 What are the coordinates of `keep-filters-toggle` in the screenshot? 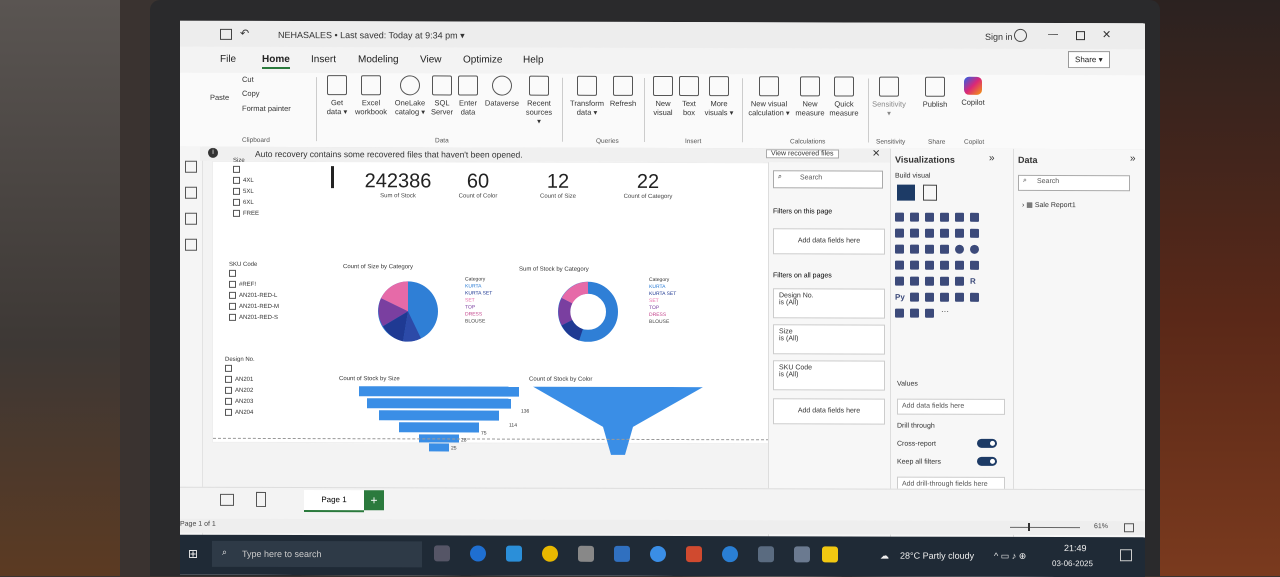 It's located at (987, 461).